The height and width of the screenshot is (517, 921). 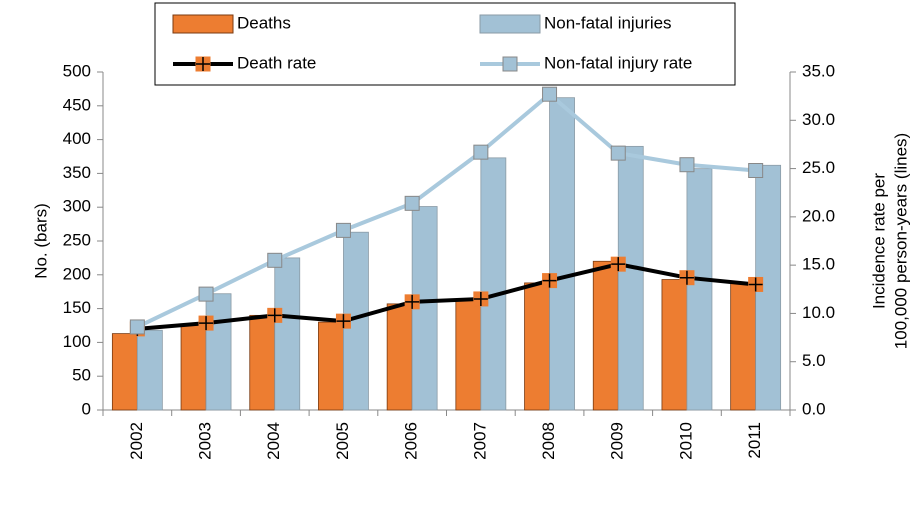 What do you see at coordinates (86, 408) in the screenshot?
I see `y-tick-label: 0` at bounding box center [86, 408].